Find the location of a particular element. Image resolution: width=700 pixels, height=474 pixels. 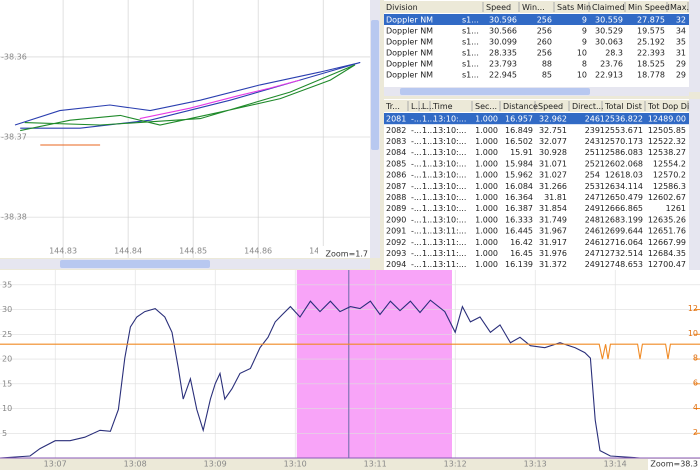

cell: 243 is located at coordinates (592, 141).